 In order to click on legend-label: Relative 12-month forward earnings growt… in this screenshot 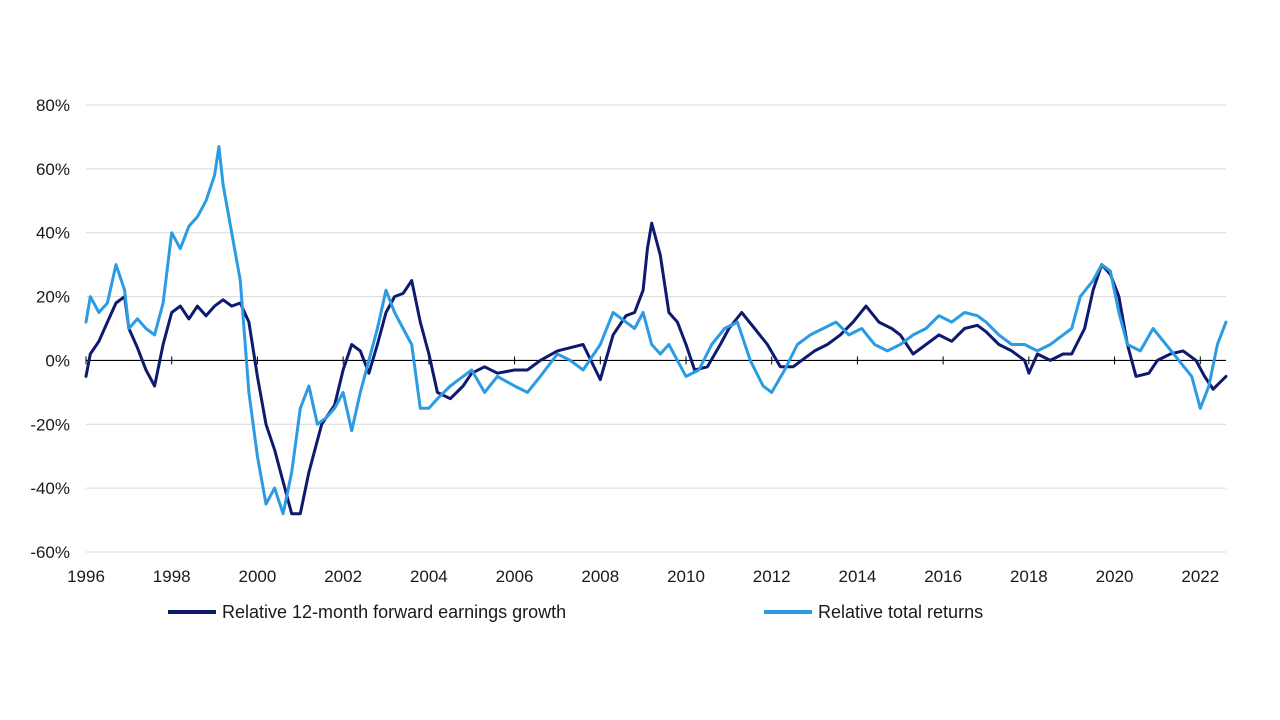, I will do `click(394, 612)`.